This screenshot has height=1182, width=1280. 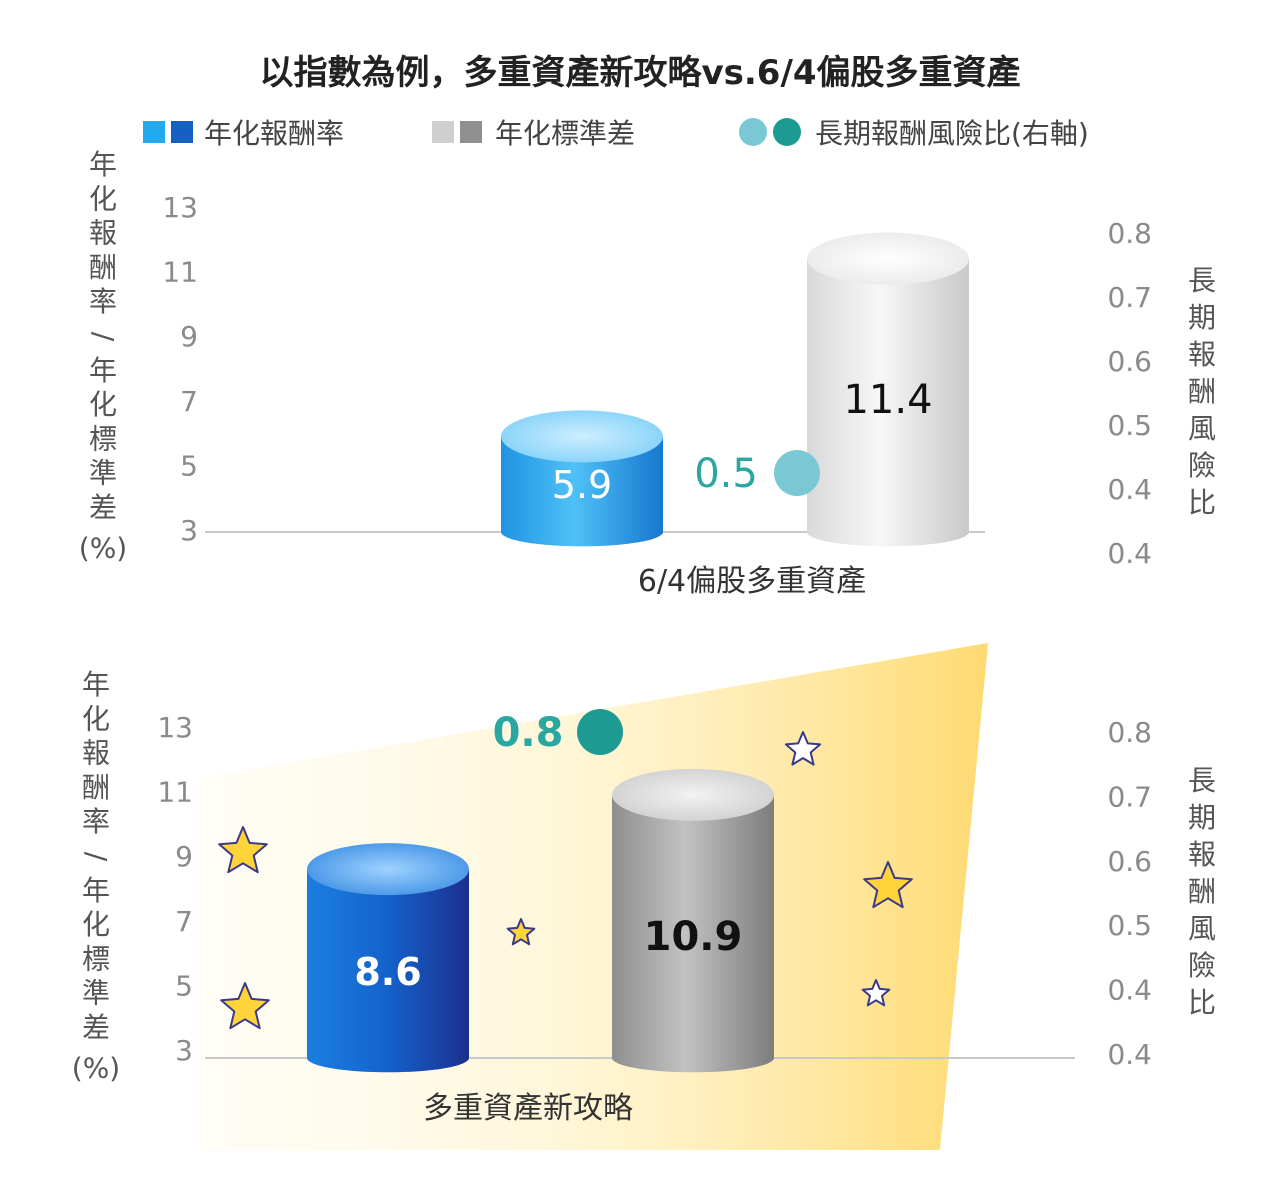 I want to click on legend-std-swatch-dark, so click(x=471, y=132).